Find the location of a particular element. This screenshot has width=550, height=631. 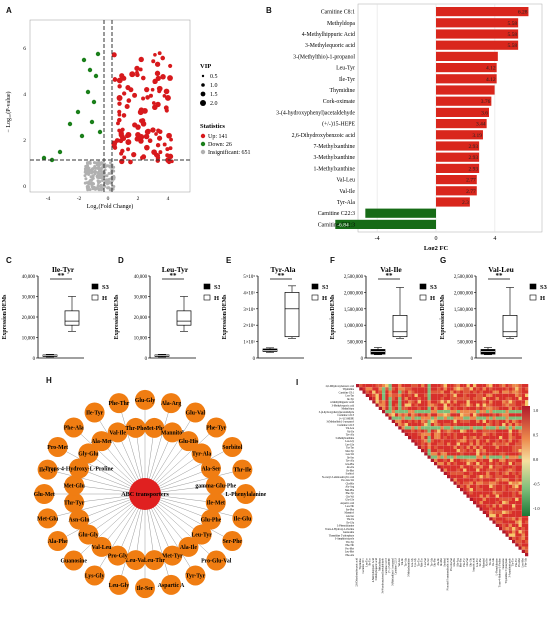

heatmap-col-label: Met-Tyr is located at coordinates (422, 562).